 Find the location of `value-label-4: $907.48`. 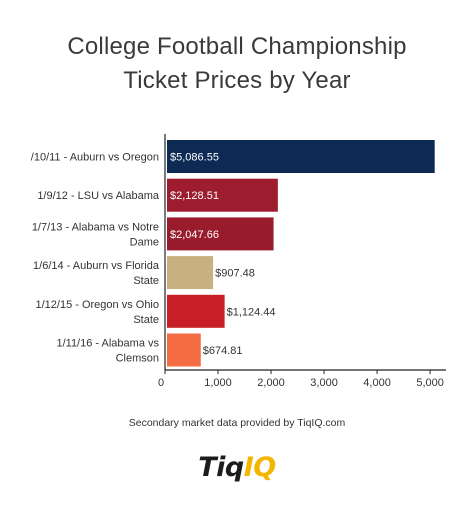

value-label-4: $907.48 is located at coordinates (235, 274).